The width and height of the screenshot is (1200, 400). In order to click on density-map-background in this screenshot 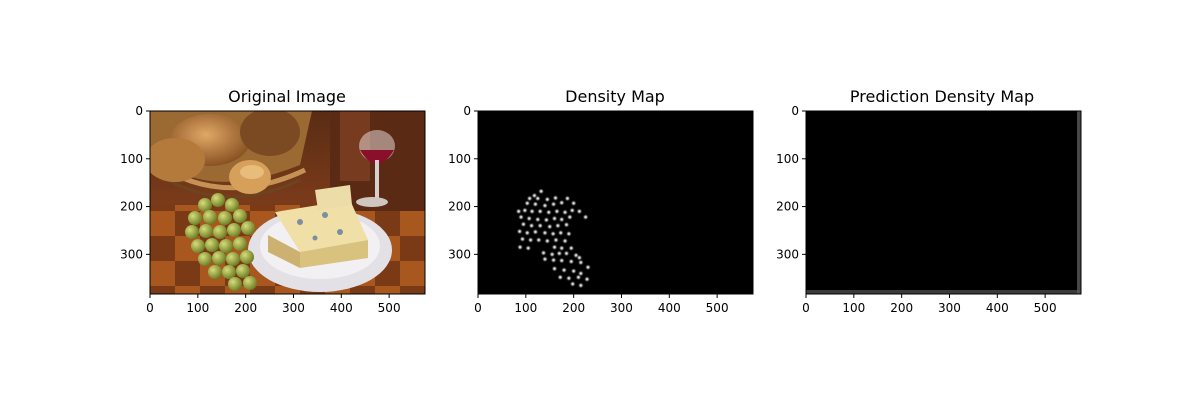, I will do `click(615, 202)`.